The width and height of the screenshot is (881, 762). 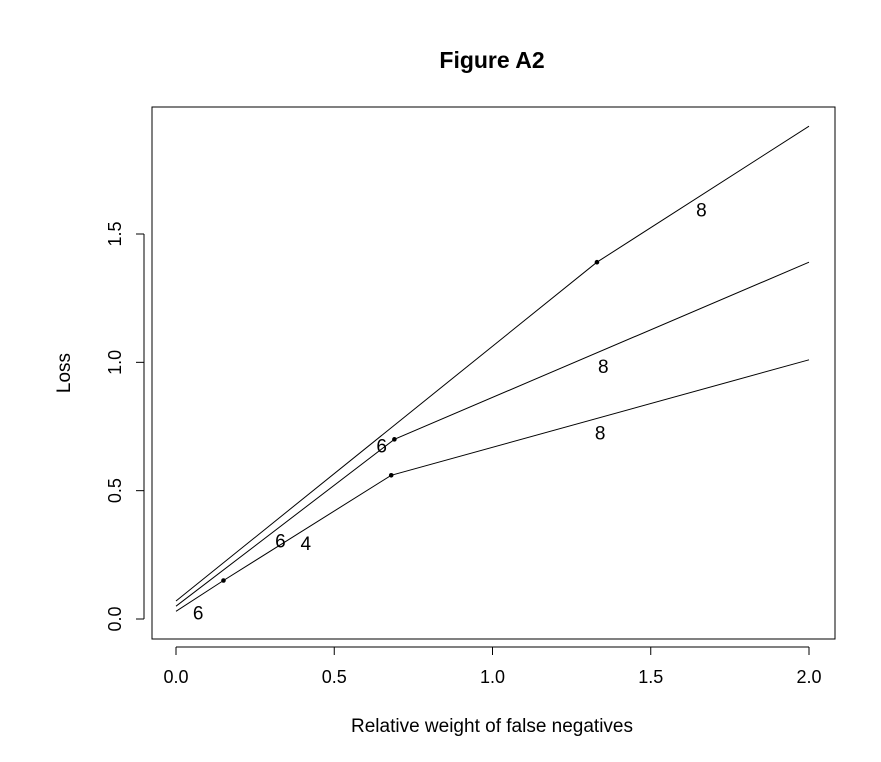 What do you see at coordinates (280, 542) in the screenshot?
I see `point-label-5: 6` at bounding box center [280, 542].